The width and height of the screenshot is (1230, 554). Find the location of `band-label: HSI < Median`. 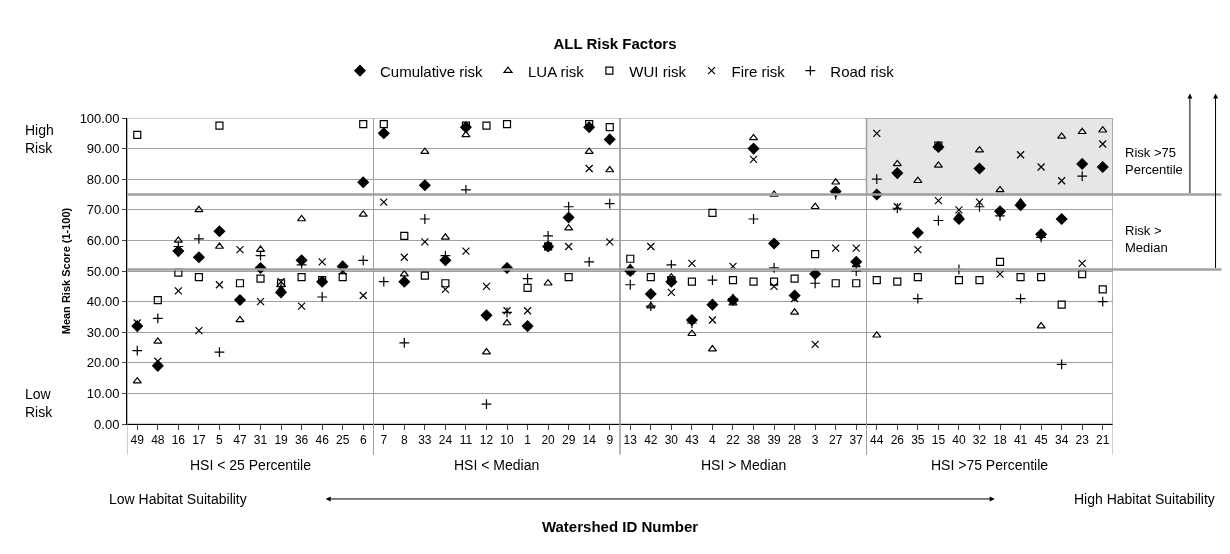

band-label: HSI < Median is located at coordinates (497, 465).